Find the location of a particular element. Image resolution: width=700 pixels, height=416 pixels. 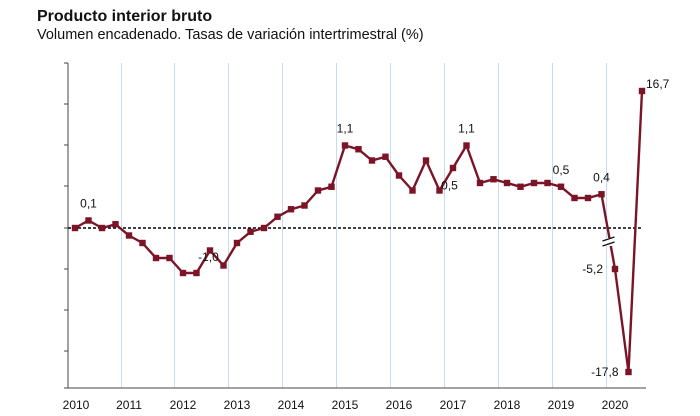

data-label: -1,0 is located at coordinates (208, 257).